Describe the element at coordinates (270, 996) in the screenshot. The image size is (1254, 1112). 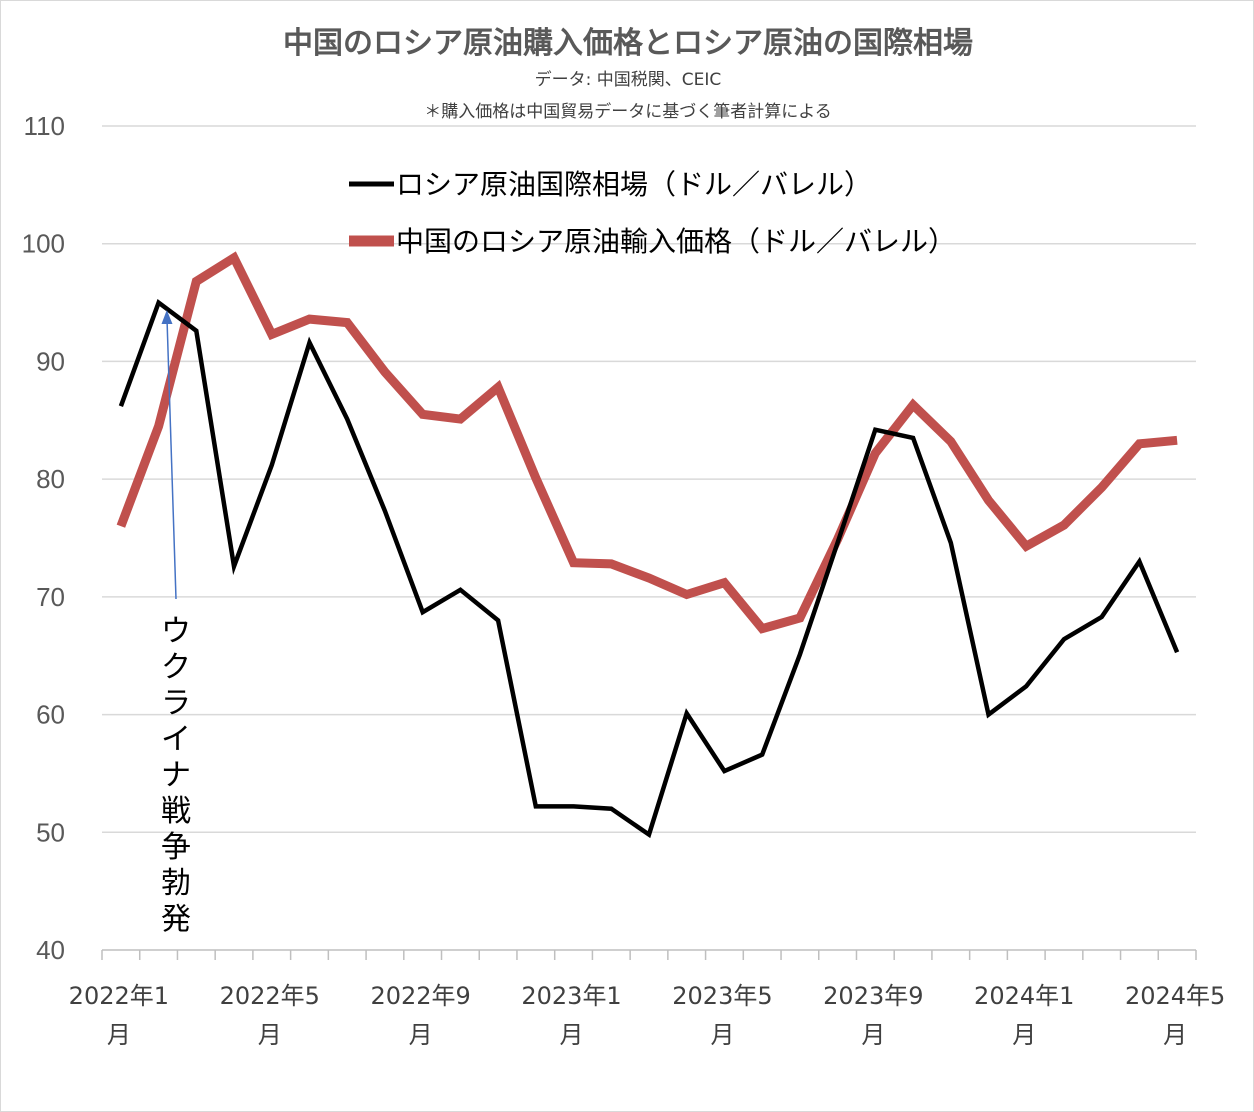
I see `x-tick-label: 2022年5` at that location.